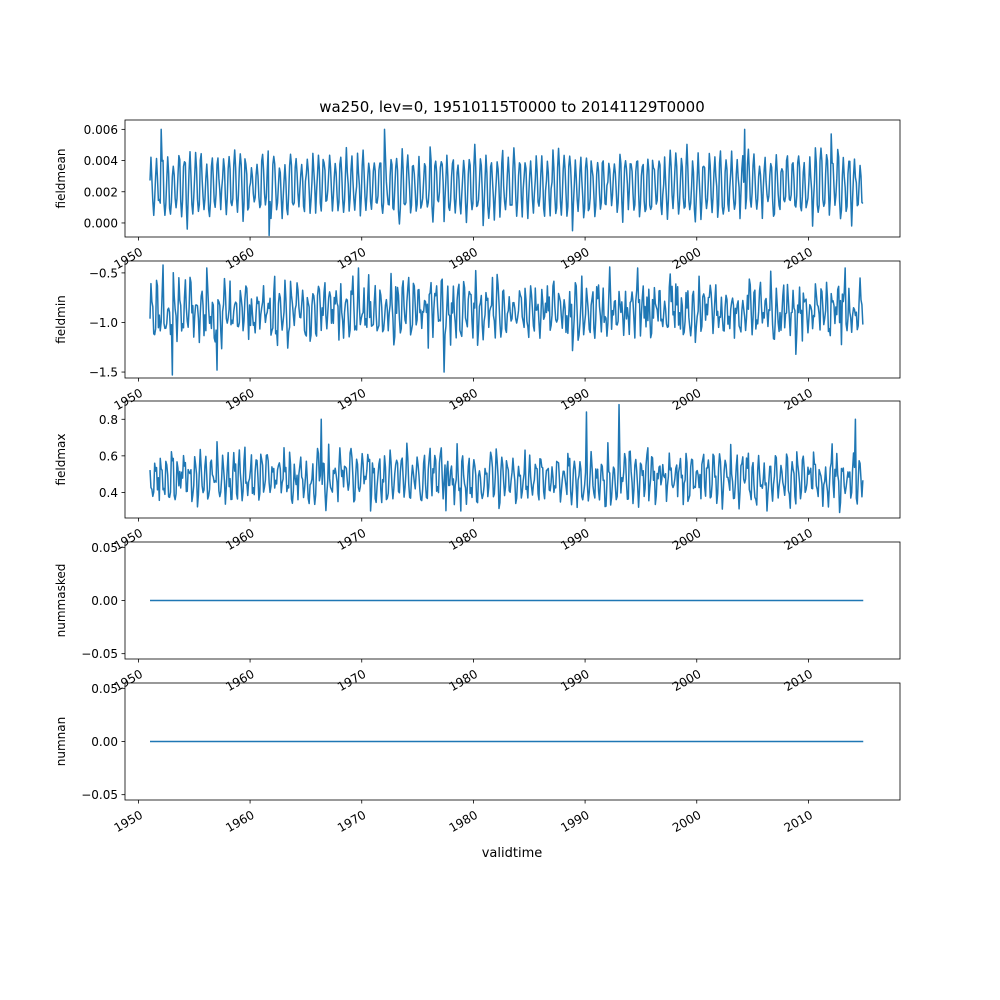 The width and height of the screenshot is (1000, 1000). I want to click on y-axis-label: numnan, so click(61, 741).